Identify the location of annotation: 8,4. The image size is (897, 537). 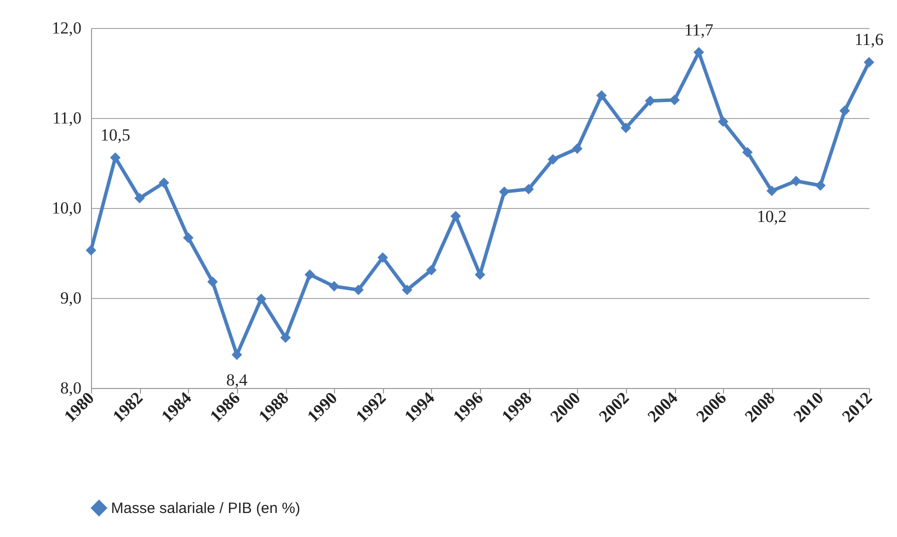
(237, 380).